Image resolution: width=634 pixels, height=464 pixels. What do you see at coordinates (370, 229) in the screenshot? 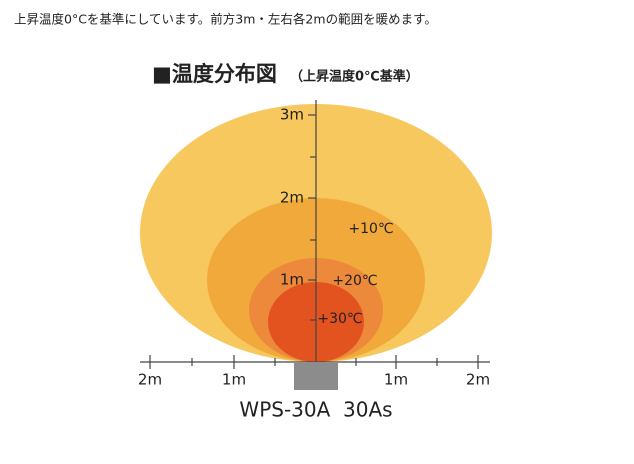
I see `zone-label: +10℃` at bounding box center [370, 229].